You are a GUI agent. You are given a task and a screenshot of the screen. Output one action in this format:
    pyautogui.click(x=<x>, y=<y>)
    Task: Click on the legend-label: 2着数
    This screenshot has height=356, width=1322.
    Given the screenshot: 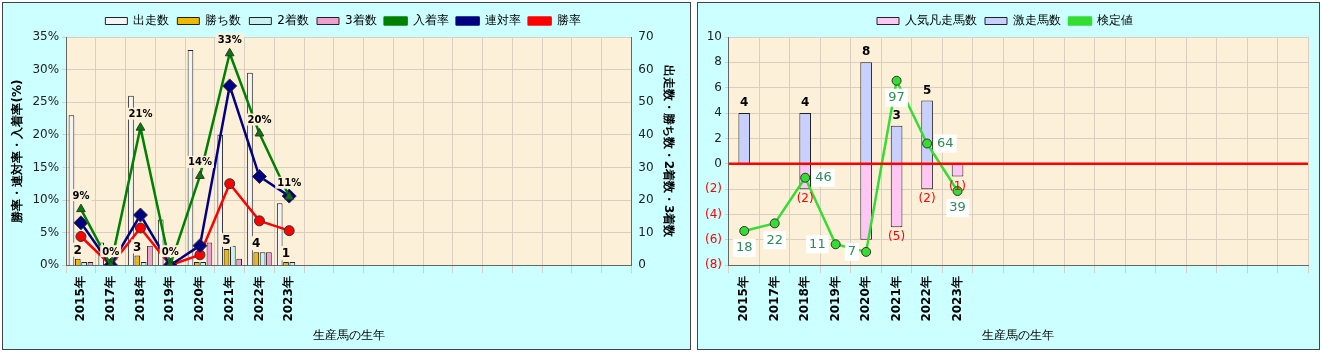 What is the action you would take?
    pyautogui.click(x=293, y=20)
    